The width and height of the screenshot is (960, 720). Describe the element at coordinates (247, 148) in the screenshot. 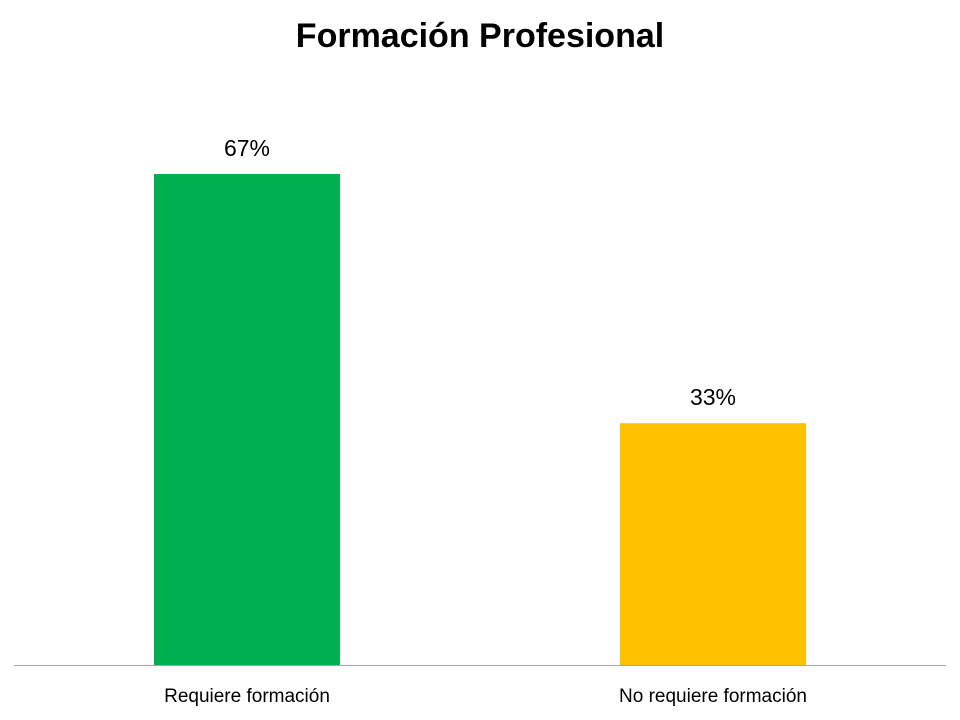

I see `value-label: 67%` at that location.